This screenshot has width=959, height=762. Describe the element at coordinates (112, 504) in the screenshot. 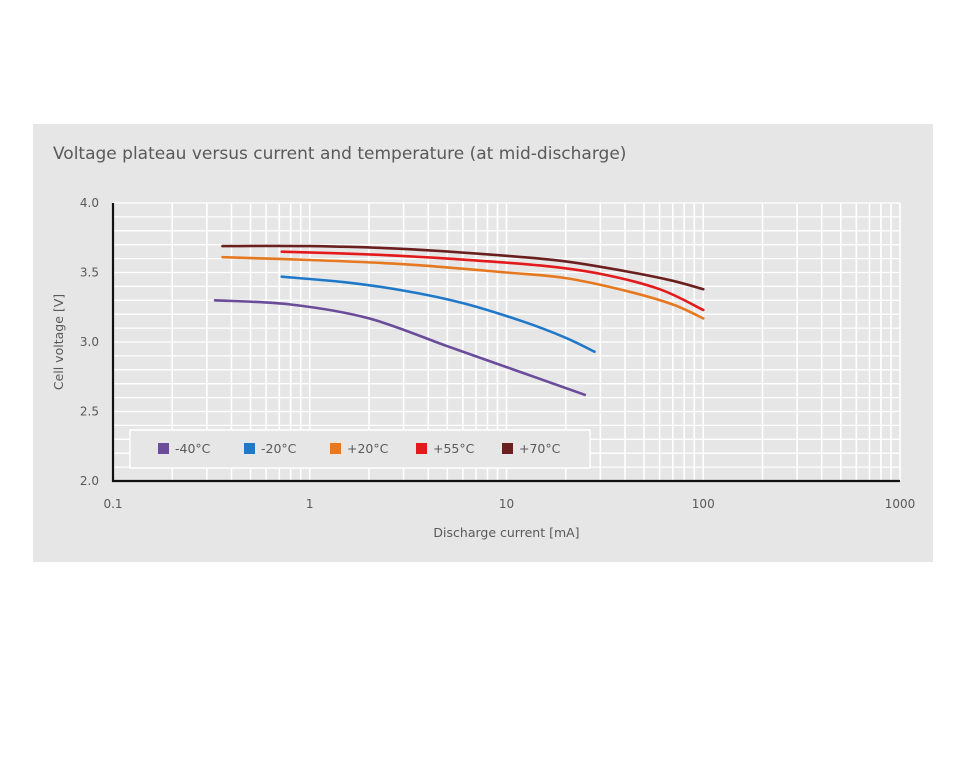

I see `x-tick-label: 0.1` at that location.